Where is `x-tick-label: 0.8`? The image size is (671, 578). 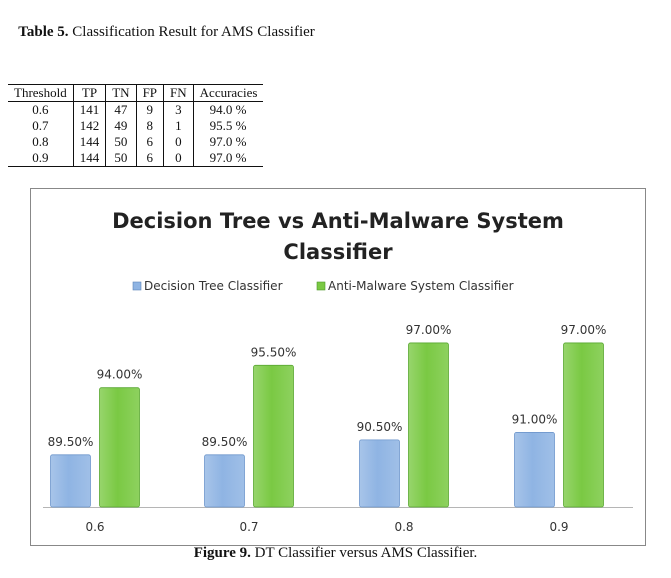 x-tick-label: 0.8 is located at coordinates (403, 527).